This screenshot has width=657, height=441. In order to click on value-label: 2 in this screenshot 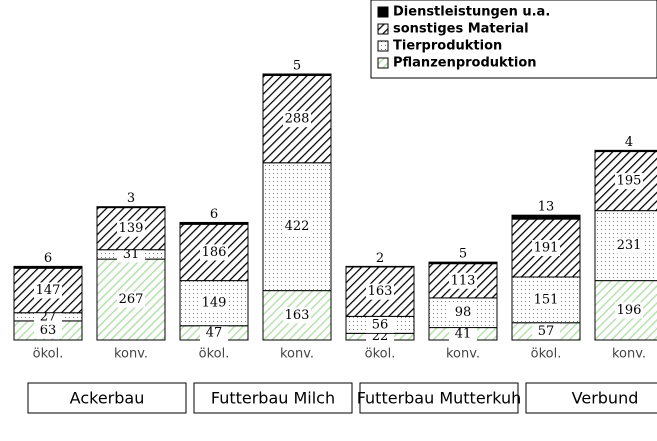, I will do `click(380, 258)`.